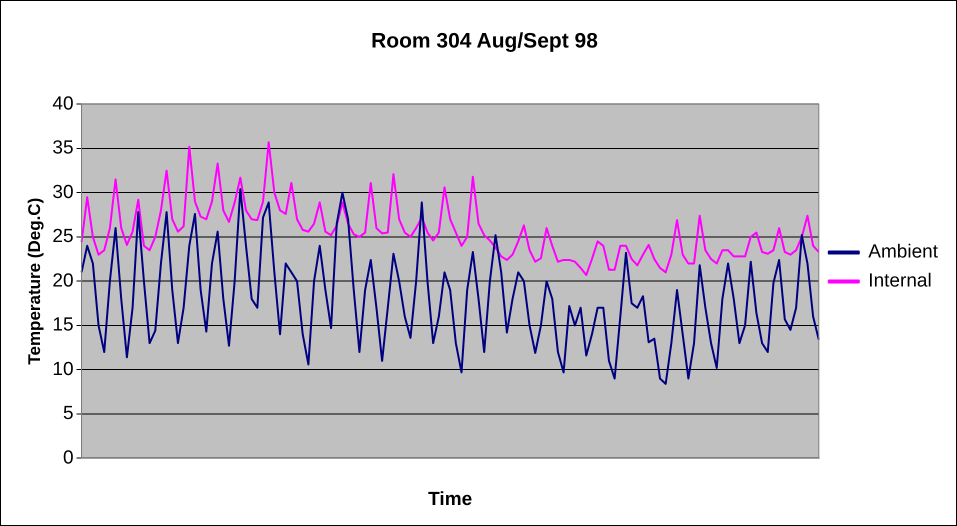  Describe the element at coordinates (63, 192) in the screenshot. I see `y-tick-label: 30` at that location.